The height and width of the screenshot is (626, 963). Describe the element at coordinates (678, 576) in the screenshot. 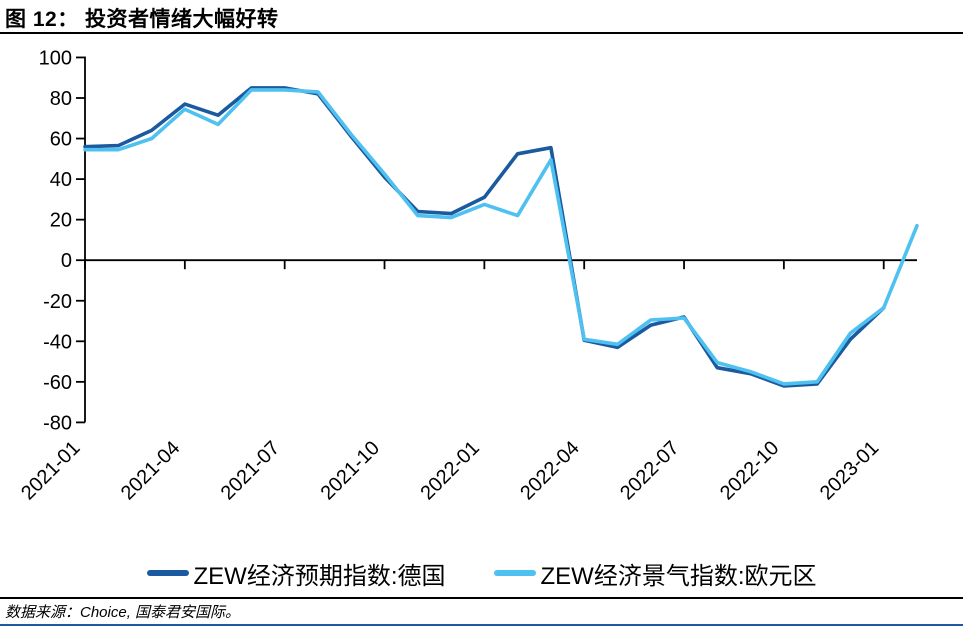

I see `legend-label-eurozone: ZEW经济景气指数:欧元区` at that location.